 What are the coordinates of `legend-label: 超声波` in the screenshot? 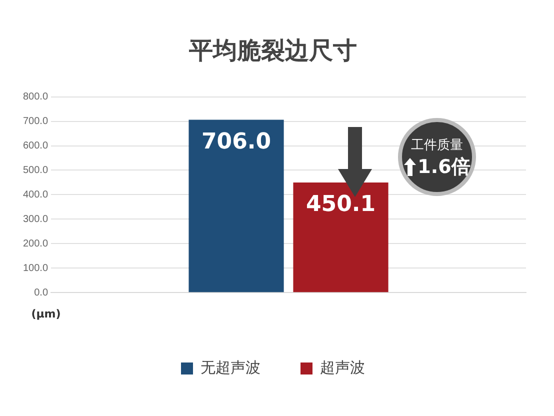 It's located at (342, 367).